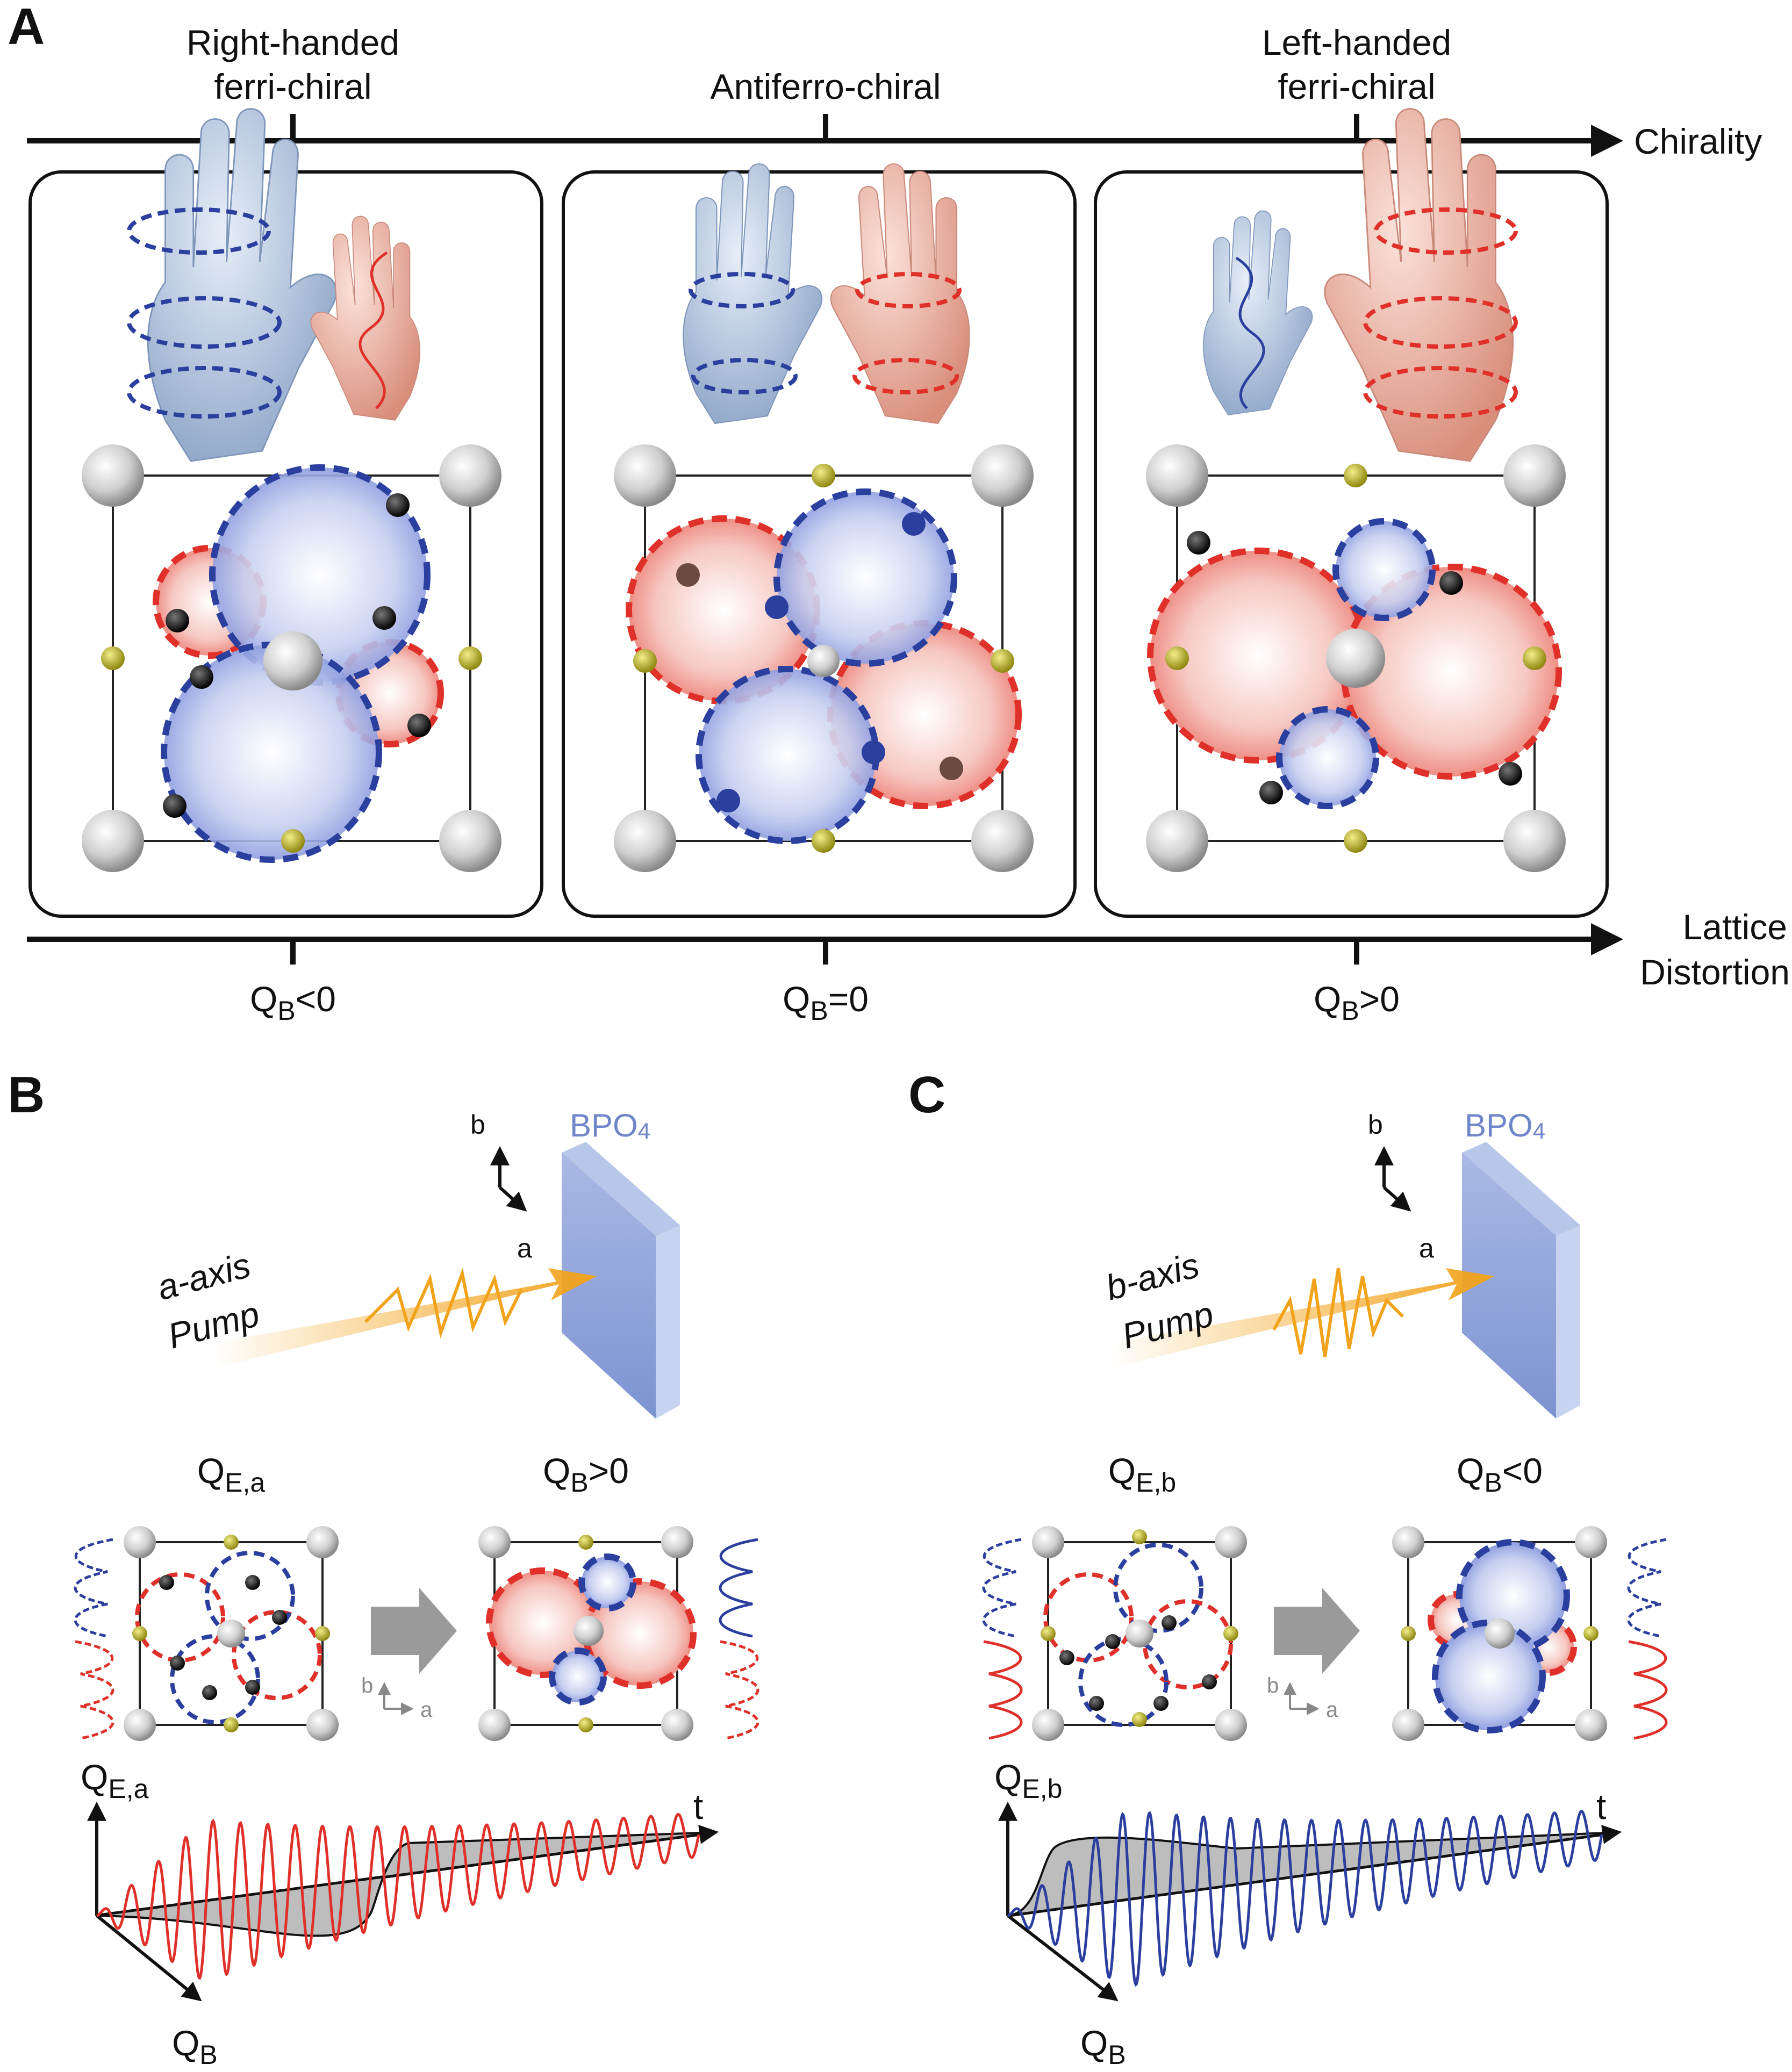 The width and height of the screenshot is (1792, 2072). I want to click on pump-label-line1: b-axis, so click(1152, 1275).